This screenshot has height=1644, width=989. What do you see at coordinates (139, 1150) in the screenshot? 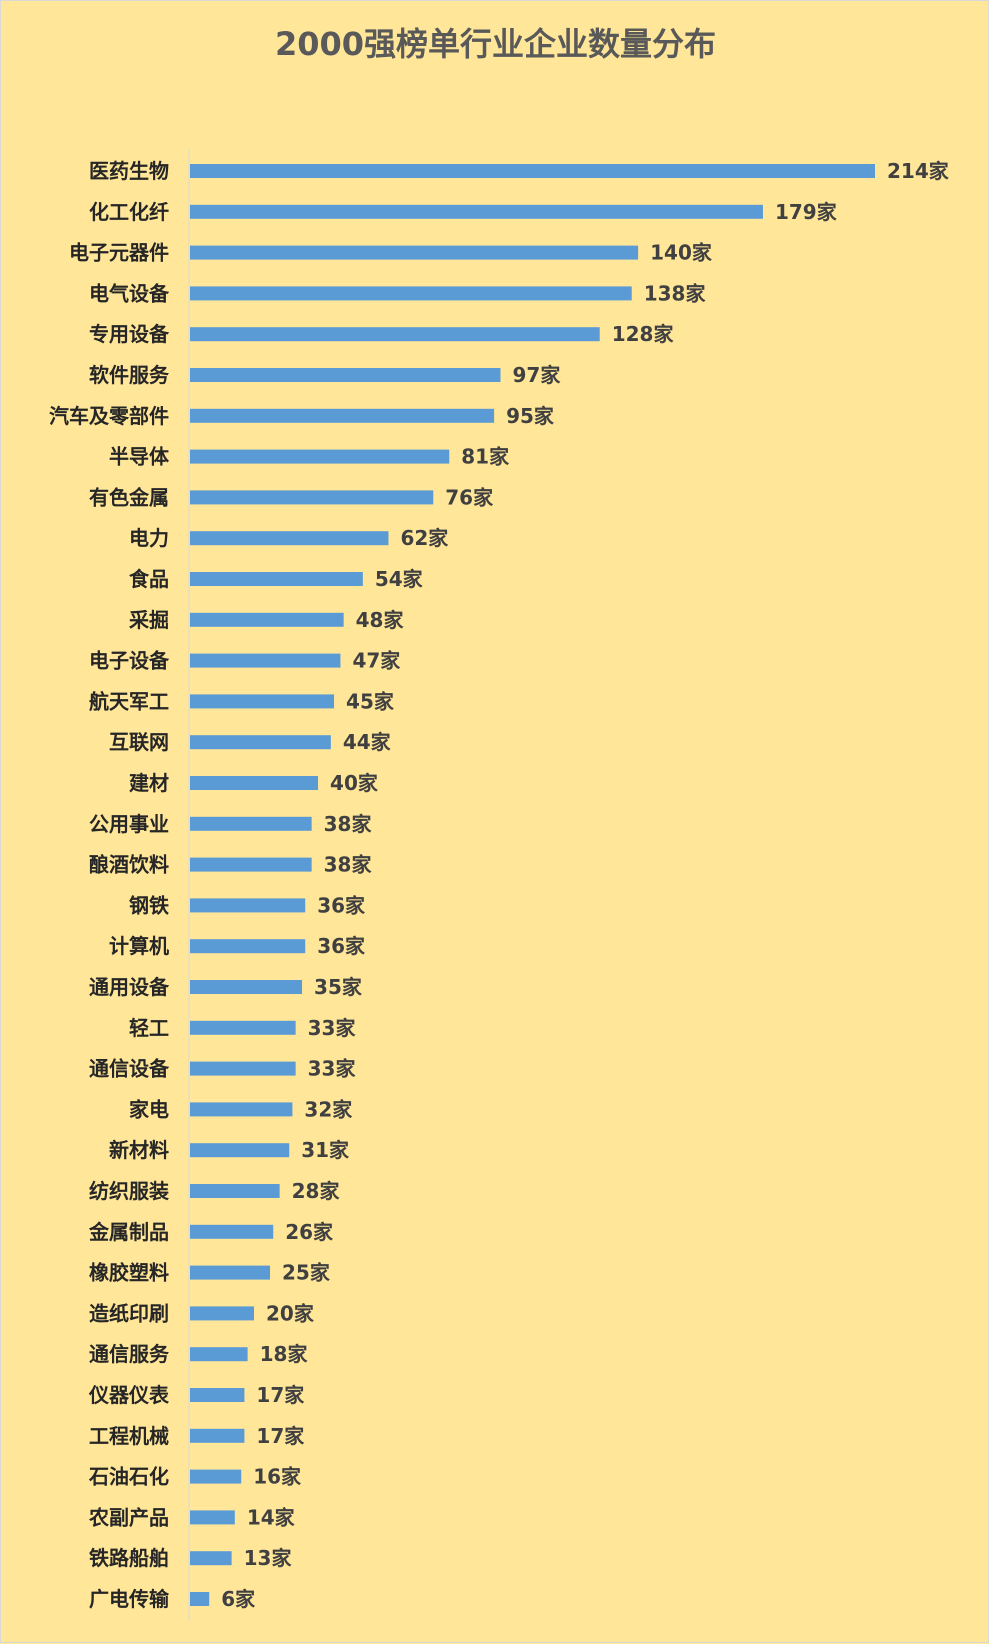
I see `category-label: 新材料` at bounding box center [139, 1150].